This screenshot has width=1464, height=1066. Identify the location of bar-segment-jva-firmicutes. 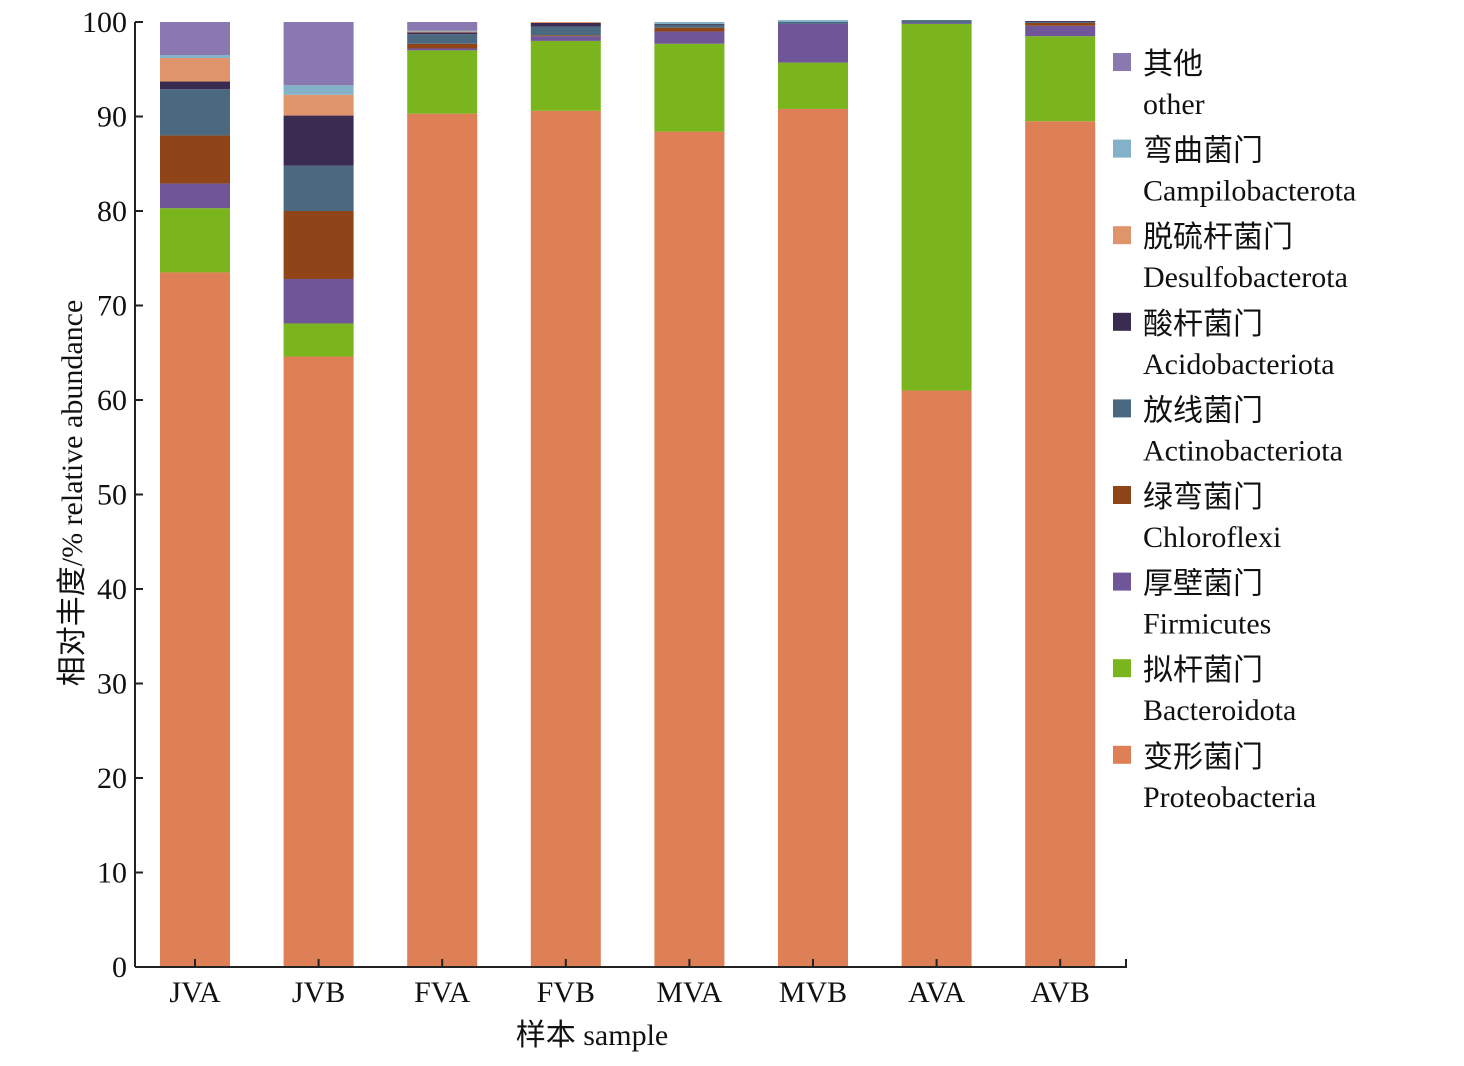
(195, 196).